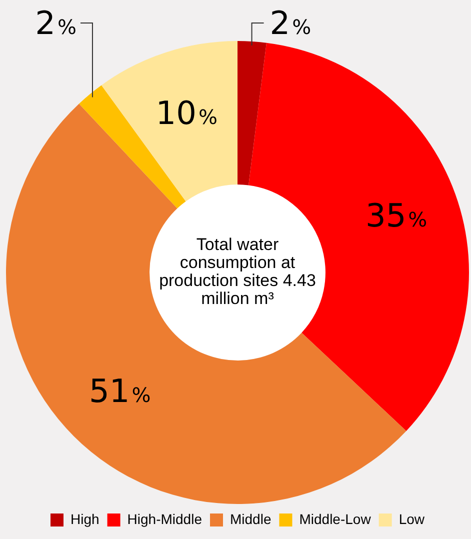 The width and height of the screenshot is (471, 539). Describe the element at coordinates (396, 215) in the screenshot. I see `data-label: 35%` at that location.